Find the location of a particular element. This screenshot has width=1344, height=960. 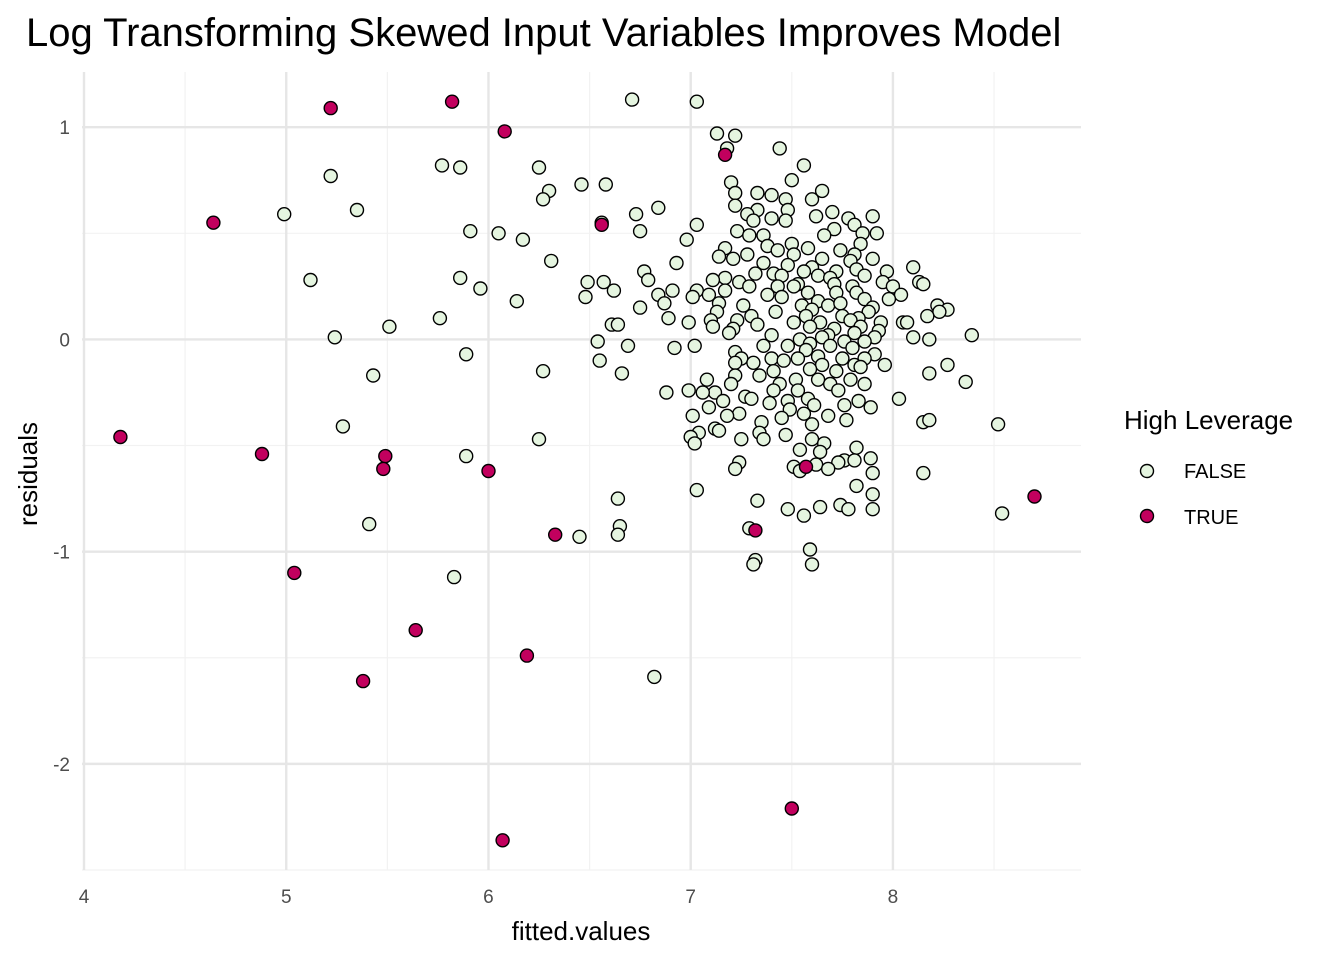

y-tick-label: -1 is located at coordinates (61, 553).